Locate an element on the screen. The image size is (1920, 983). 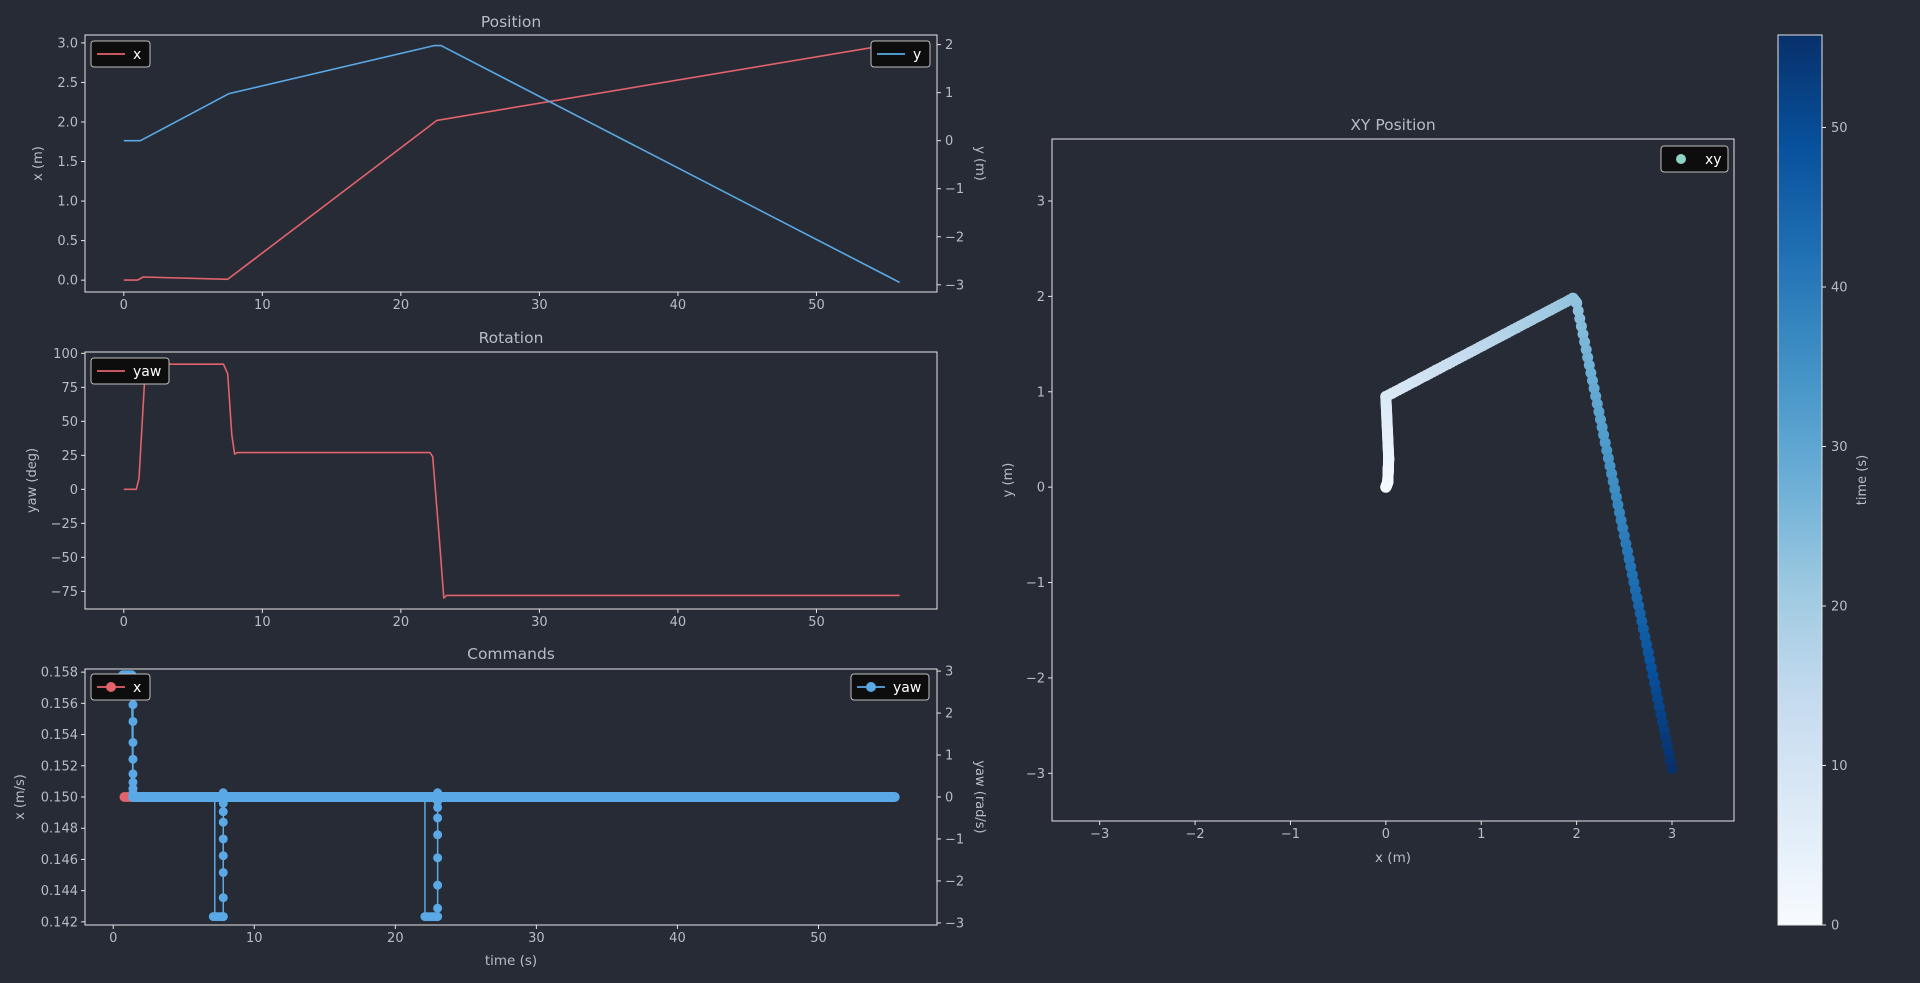
commands-yaw-low-marker is located at coordinates (223, 917).